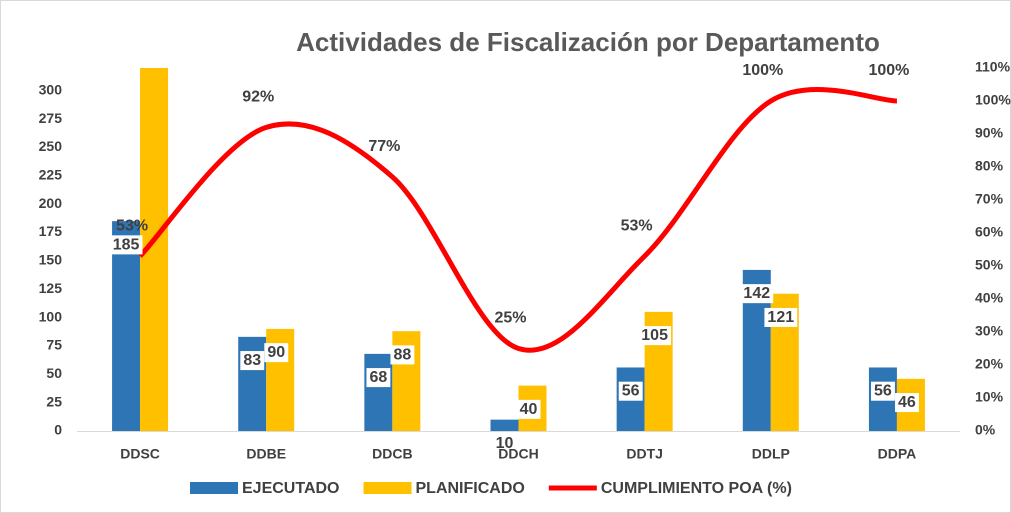 This screenshot has width=1011, height=513. What do you see at coordinates (989, 298) in the screenshot?
I see `y2-tick-label: 40%` at bounding box center [989, 298].